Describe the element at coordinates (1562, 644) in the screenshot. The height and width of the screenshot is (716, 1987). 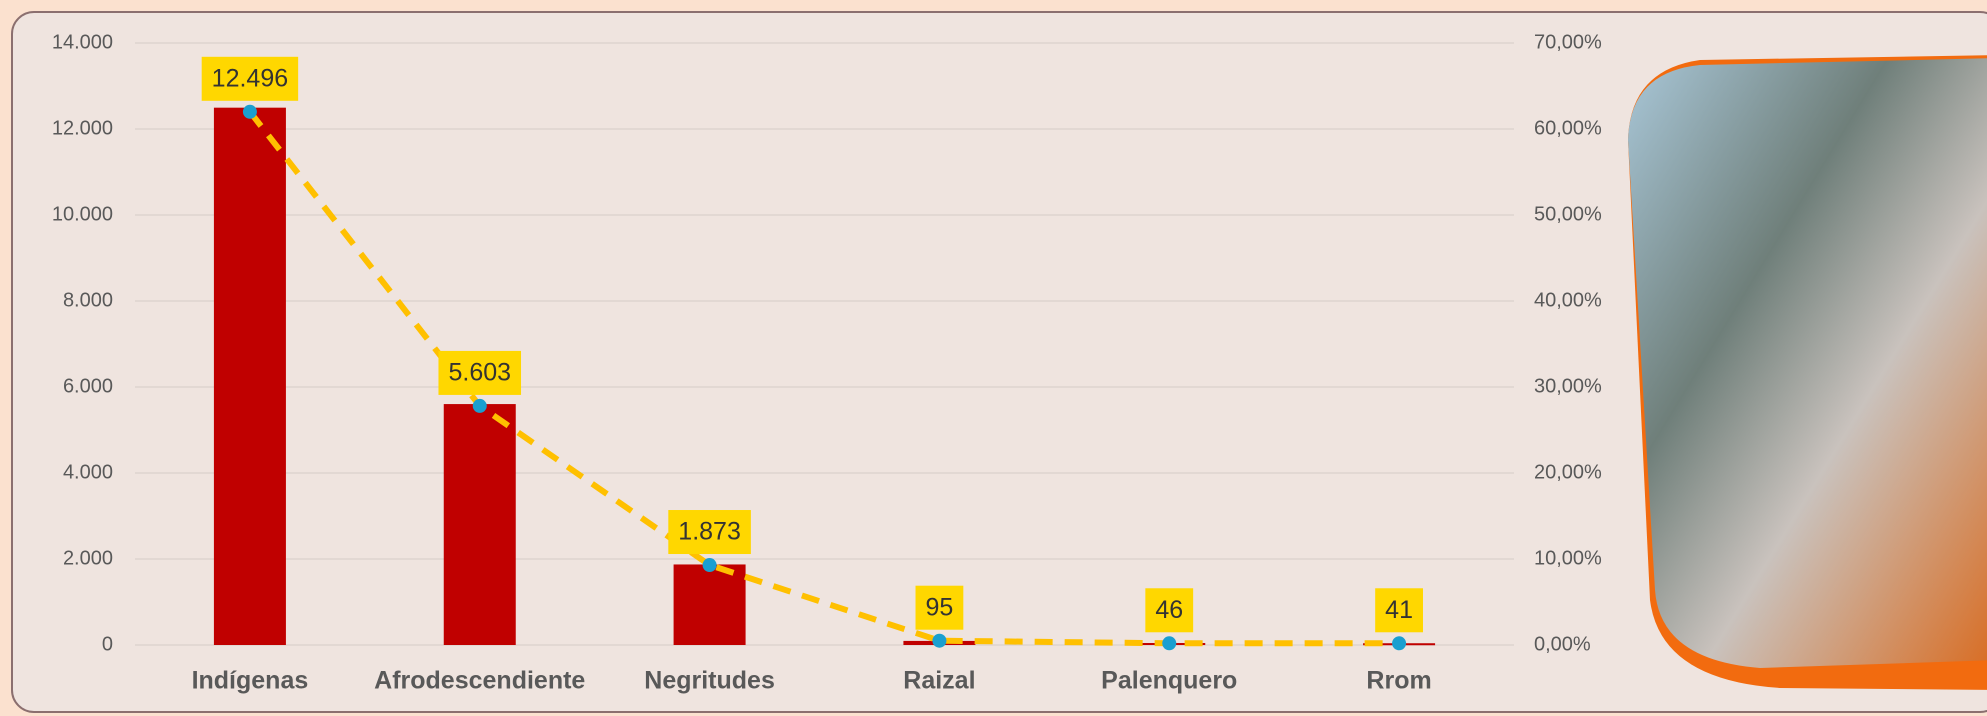
I see `y2-tick-label: 0,00%` at that location.